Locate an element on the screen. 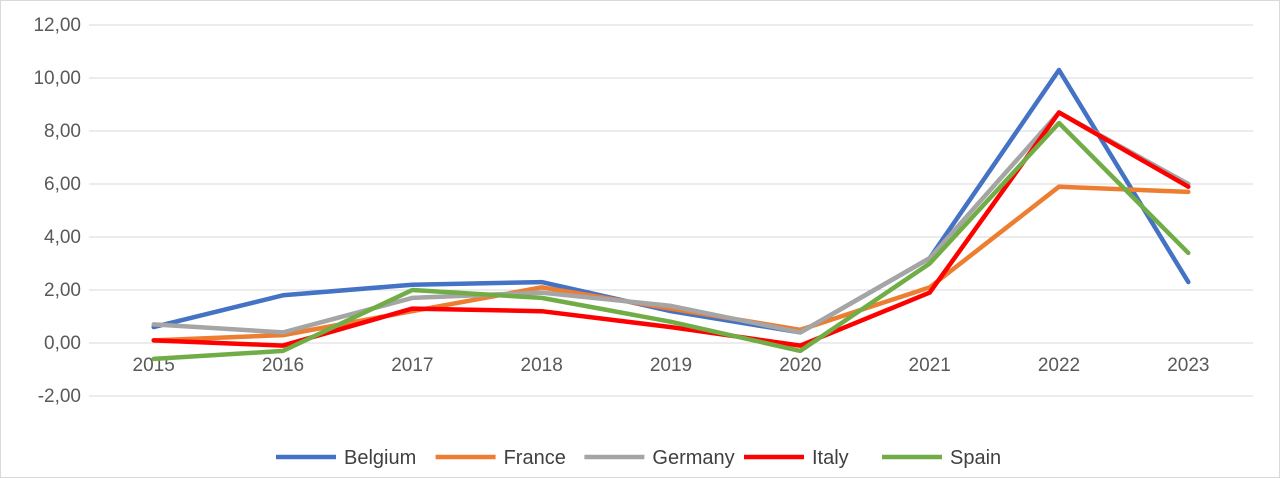 This screenshot has height=478, width=1280. x-tick-label: 2017 is located at coordinates (412, 365).